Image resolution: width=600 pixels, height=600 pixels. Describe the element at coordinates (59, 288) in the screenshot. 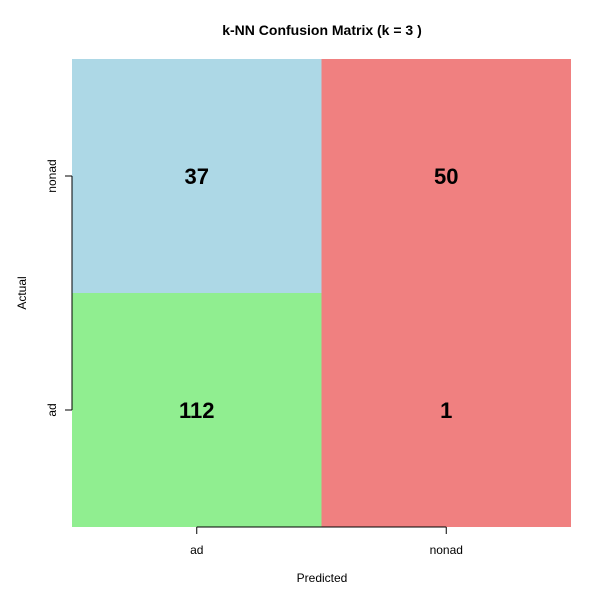

I see `y-axis: ad nonad` at that location.